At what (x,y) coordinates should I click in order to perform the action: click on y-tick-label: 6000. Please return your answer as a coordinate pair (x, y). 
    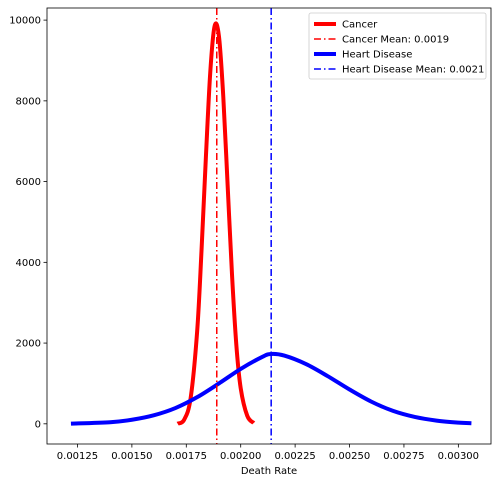
    Looking at the image, I should click on (28, 182).